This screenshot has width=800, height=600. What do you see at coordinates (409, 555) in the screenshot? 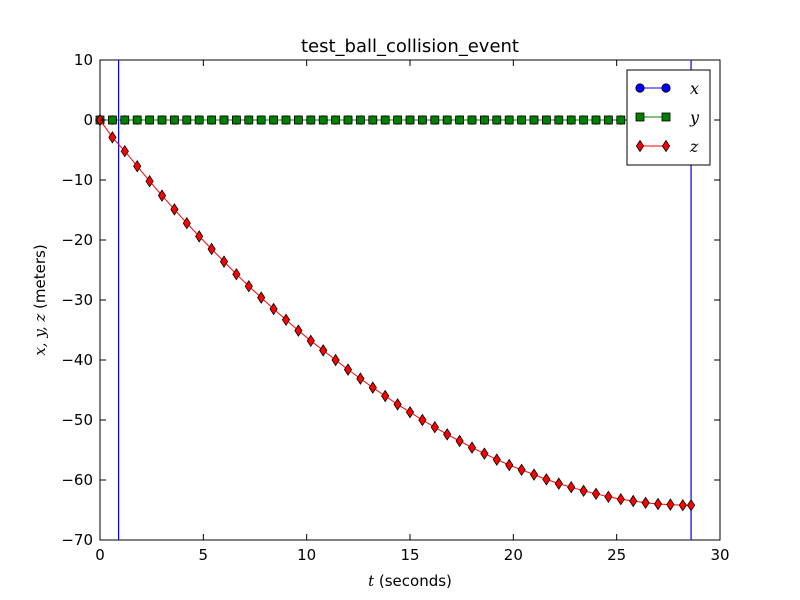
I see `x-tick-label: 15` at bounding box center [409, 555].